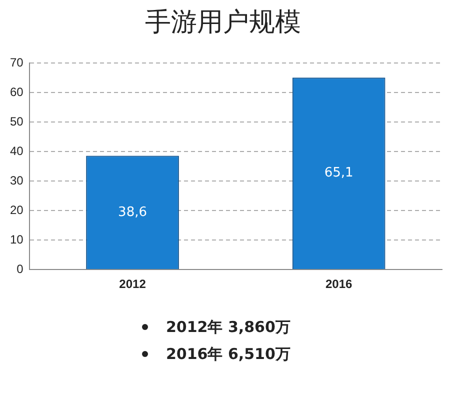  Describe the element at coordinates (17, 121) in the screenshot. I see `y-tick-label: 50` at that location.